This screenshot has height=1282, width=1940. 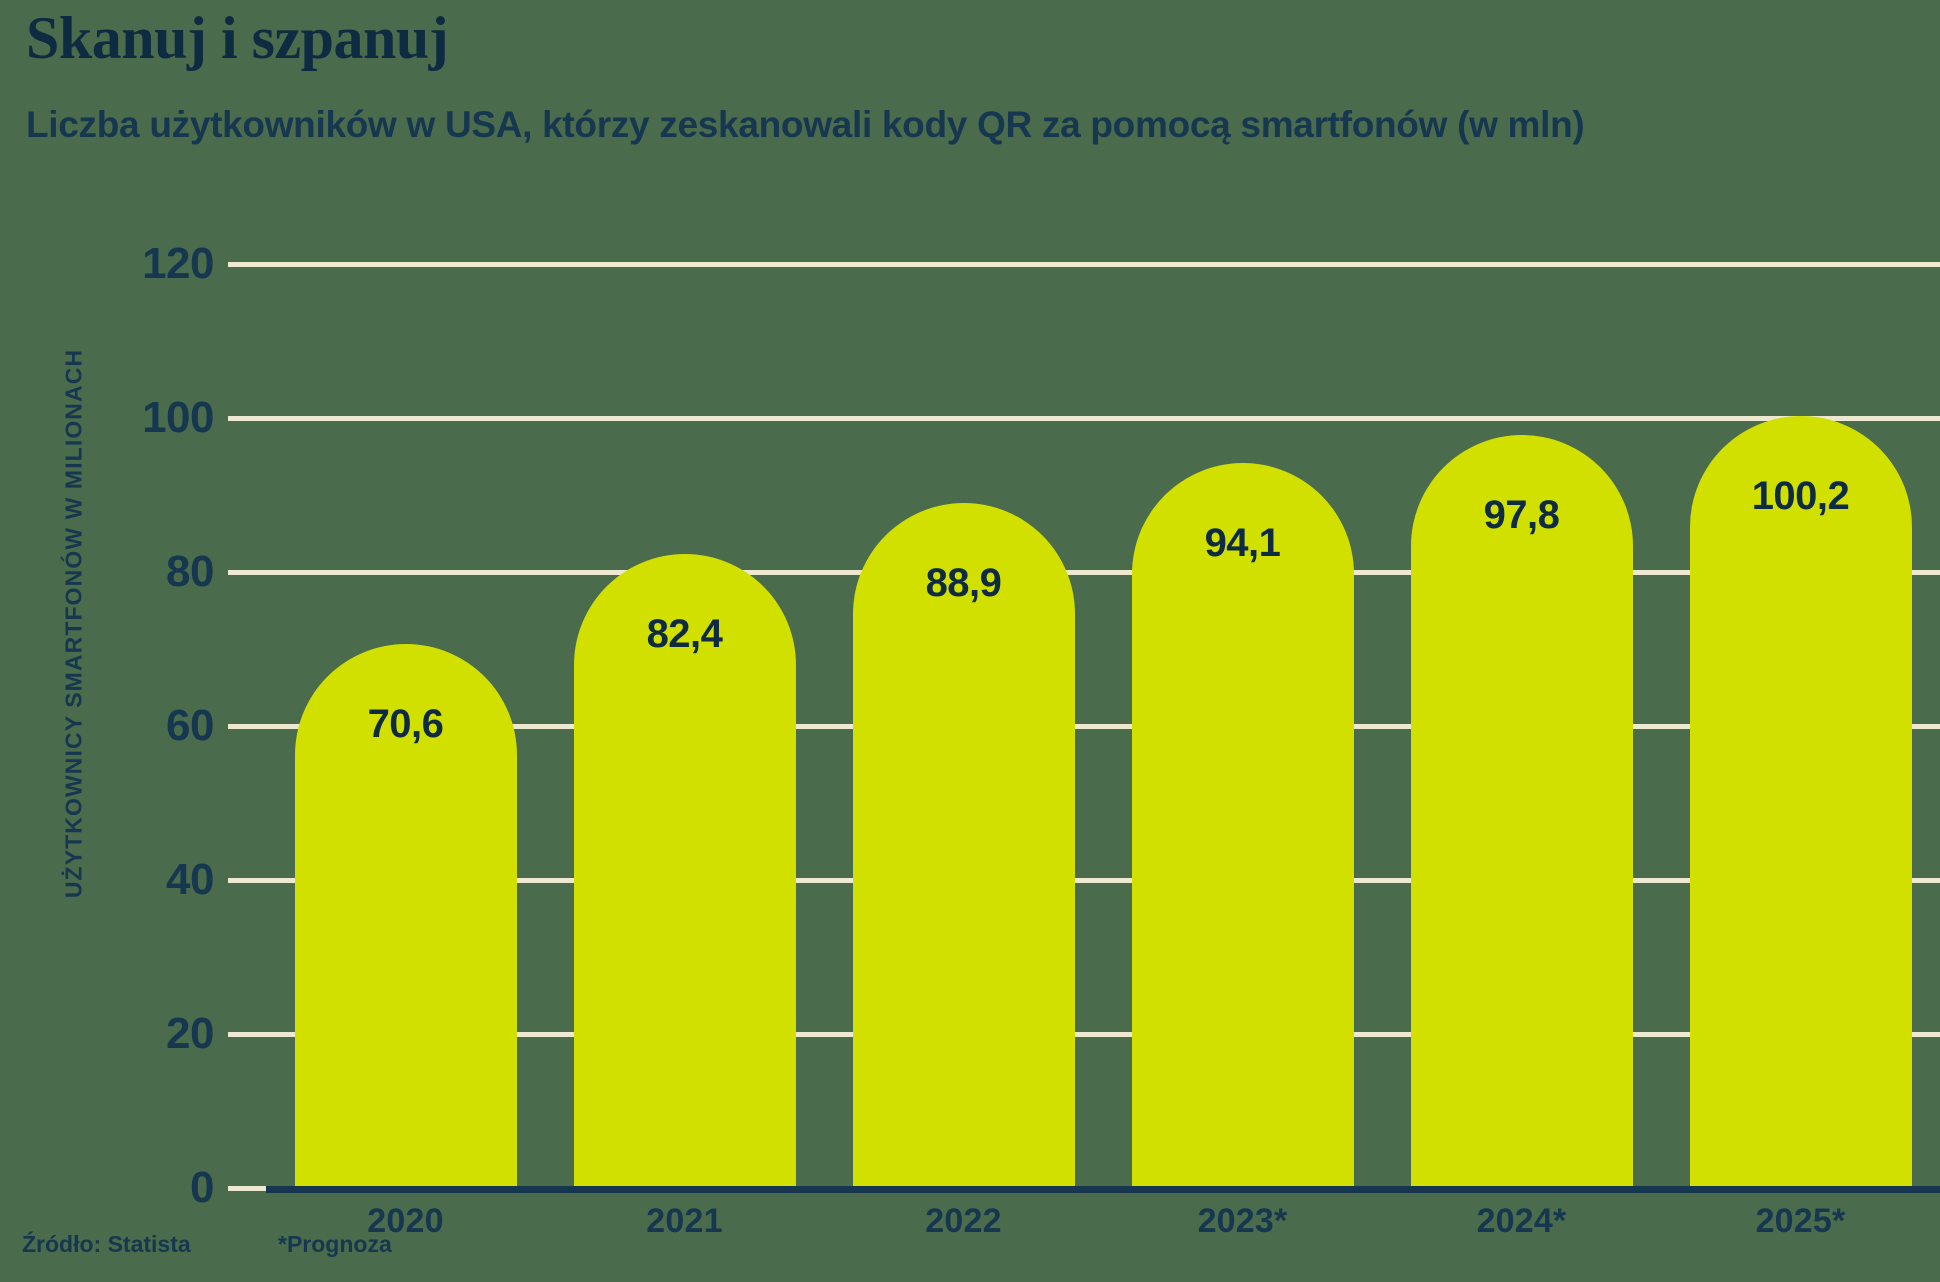 What do you see at coordinates (1800, 1221) in the screenshot?
I see `x-tick-label: 2025*` at bounding box center [1800, 1221].